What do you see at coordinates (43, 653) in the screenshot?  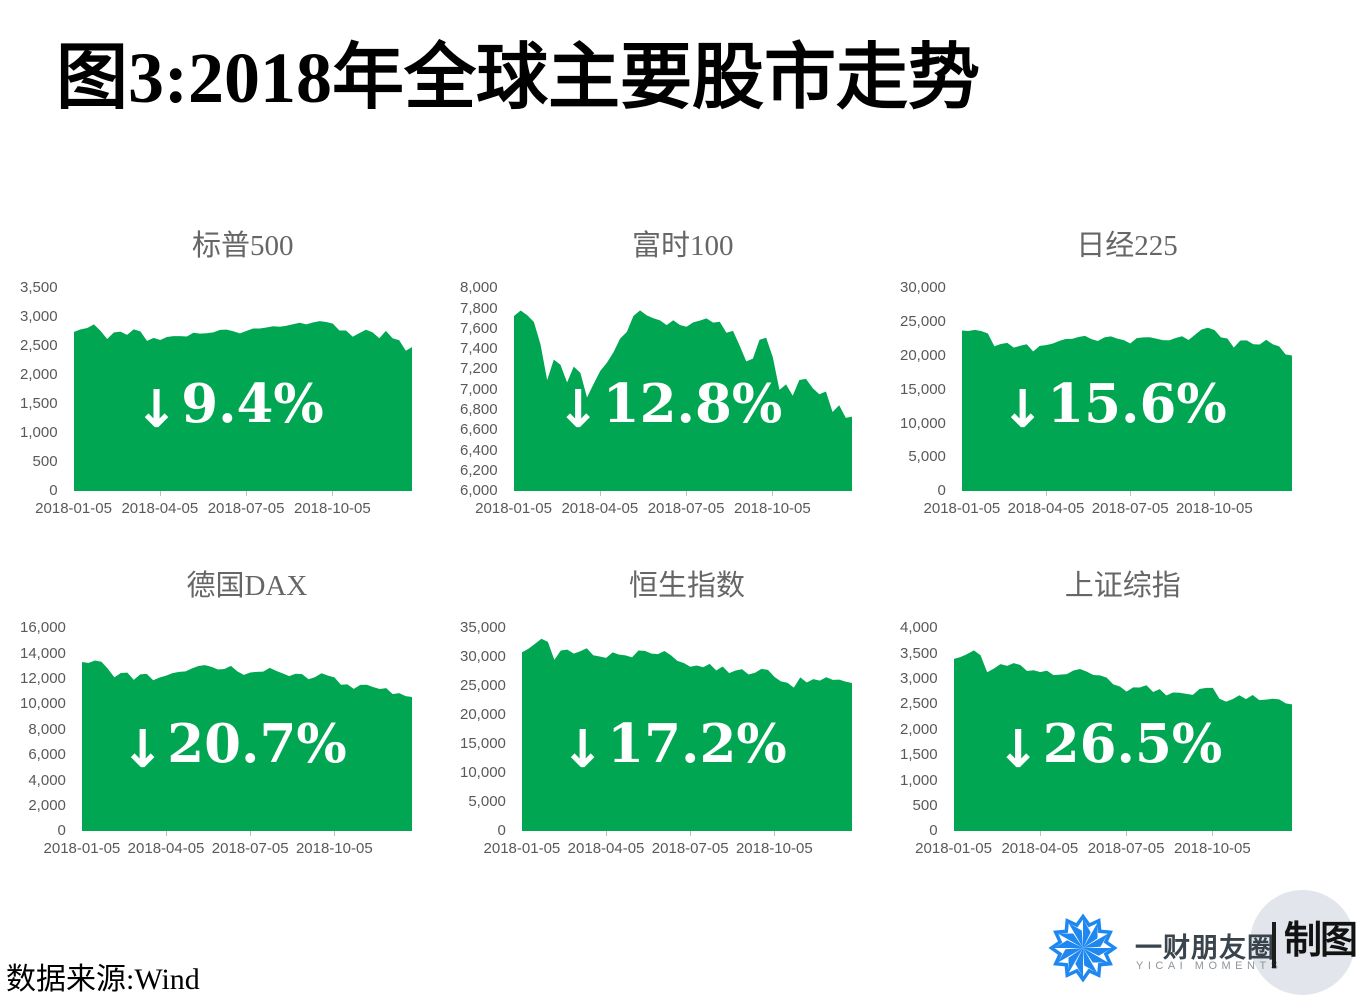 I see `y-tick-label: 14,000` at bounding box center [43, 653].